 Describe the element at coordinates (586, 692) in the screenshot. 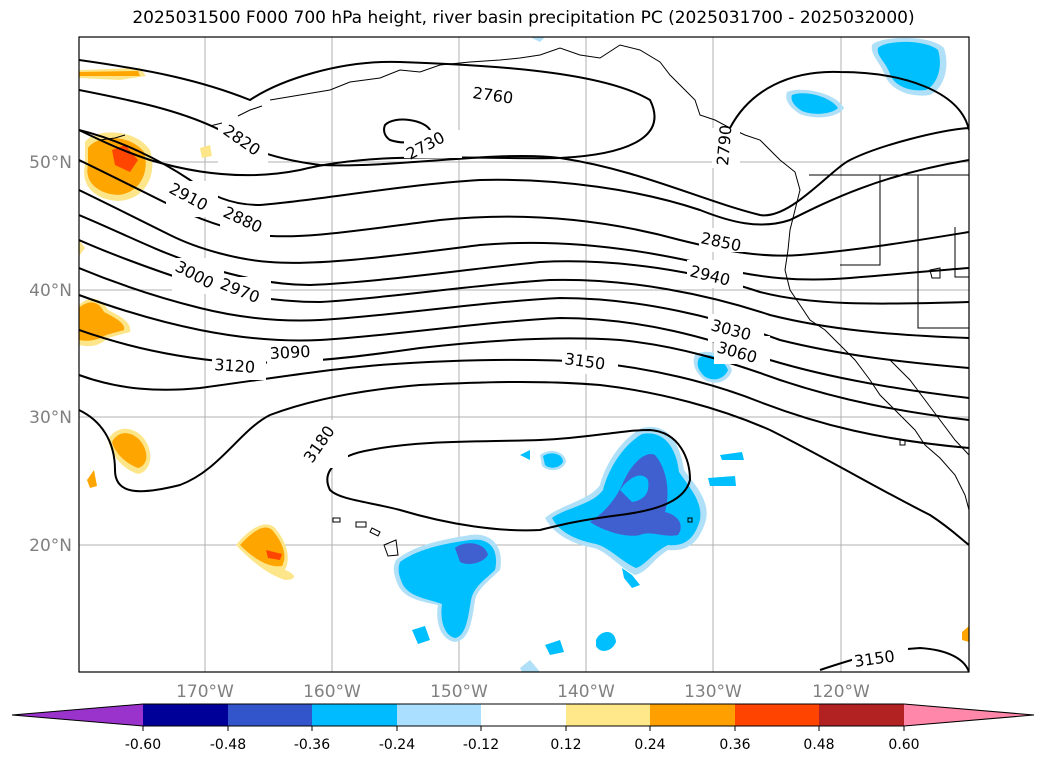

I see `lon-label: 140°W` at that location.